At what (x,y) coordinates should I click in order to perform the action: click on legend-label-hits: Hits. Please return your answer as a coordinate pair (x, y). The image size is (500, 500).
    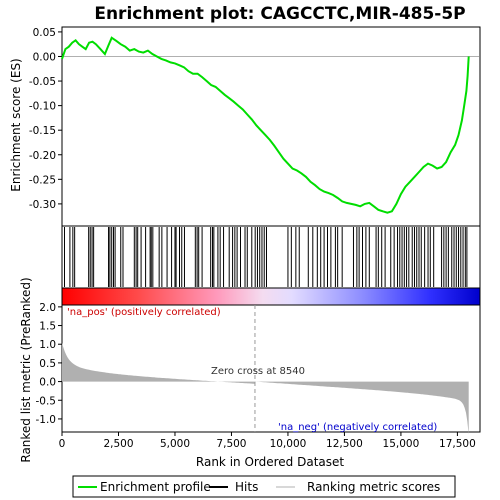
    Looking at the image, I should click on (246, 487).